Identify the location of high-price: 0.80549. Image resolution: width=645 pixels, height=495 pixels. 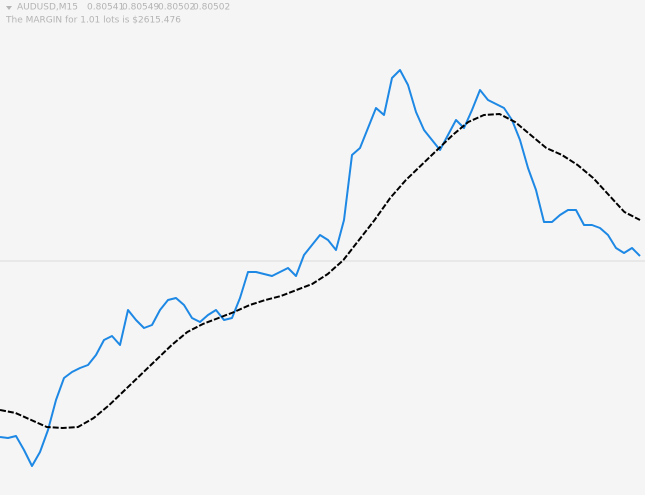
(140, 8).